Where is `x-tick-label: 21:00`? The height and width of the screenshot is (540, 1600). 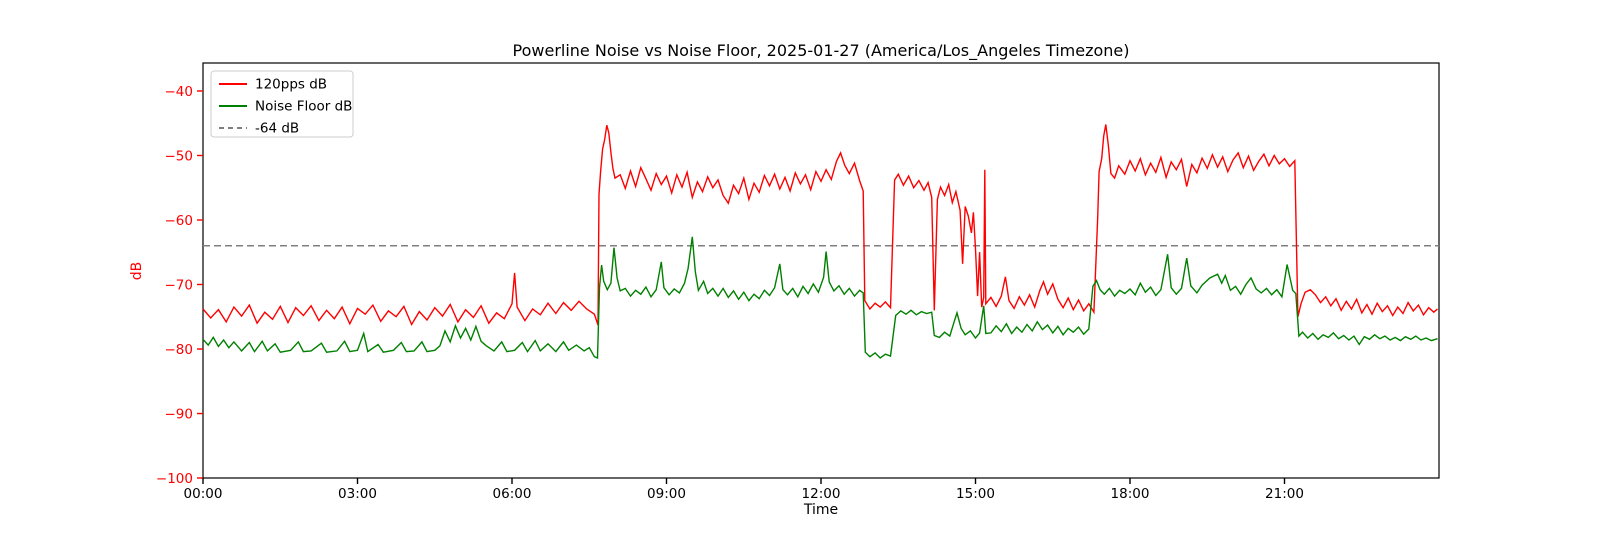
x-tick-label: 21:00 is located at coordinates (1284, 494).